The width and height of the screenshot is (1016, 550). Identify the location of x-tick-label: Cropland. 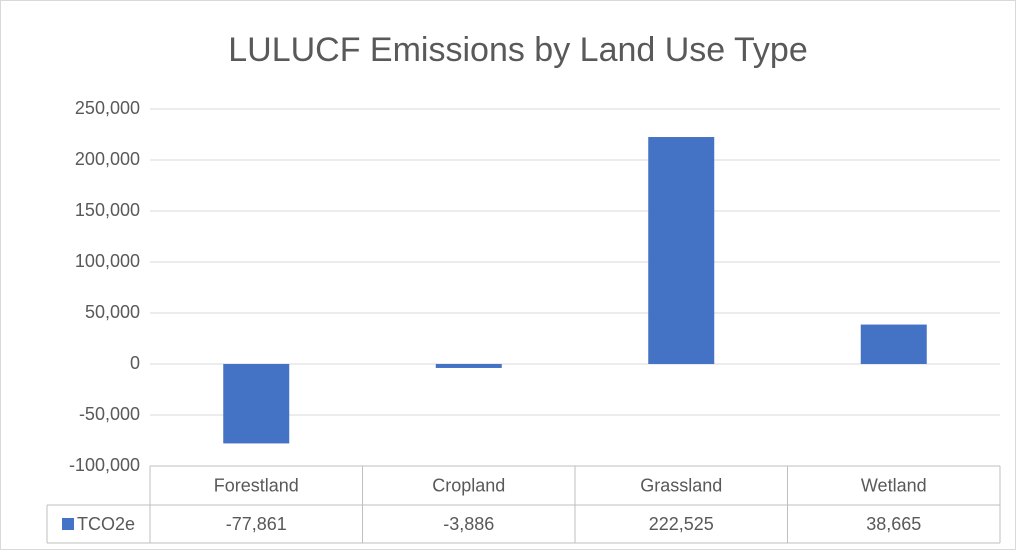
(468, 485).